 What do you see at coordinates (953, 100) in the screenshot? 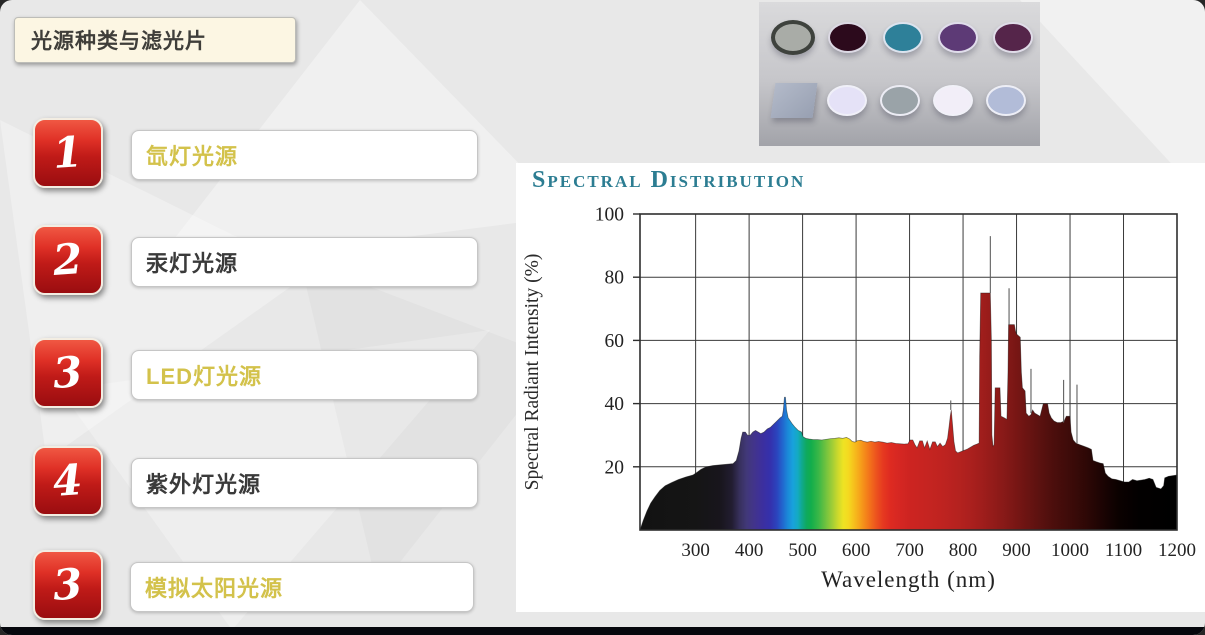
I see `white-filter` at bounding box center [953, 100].